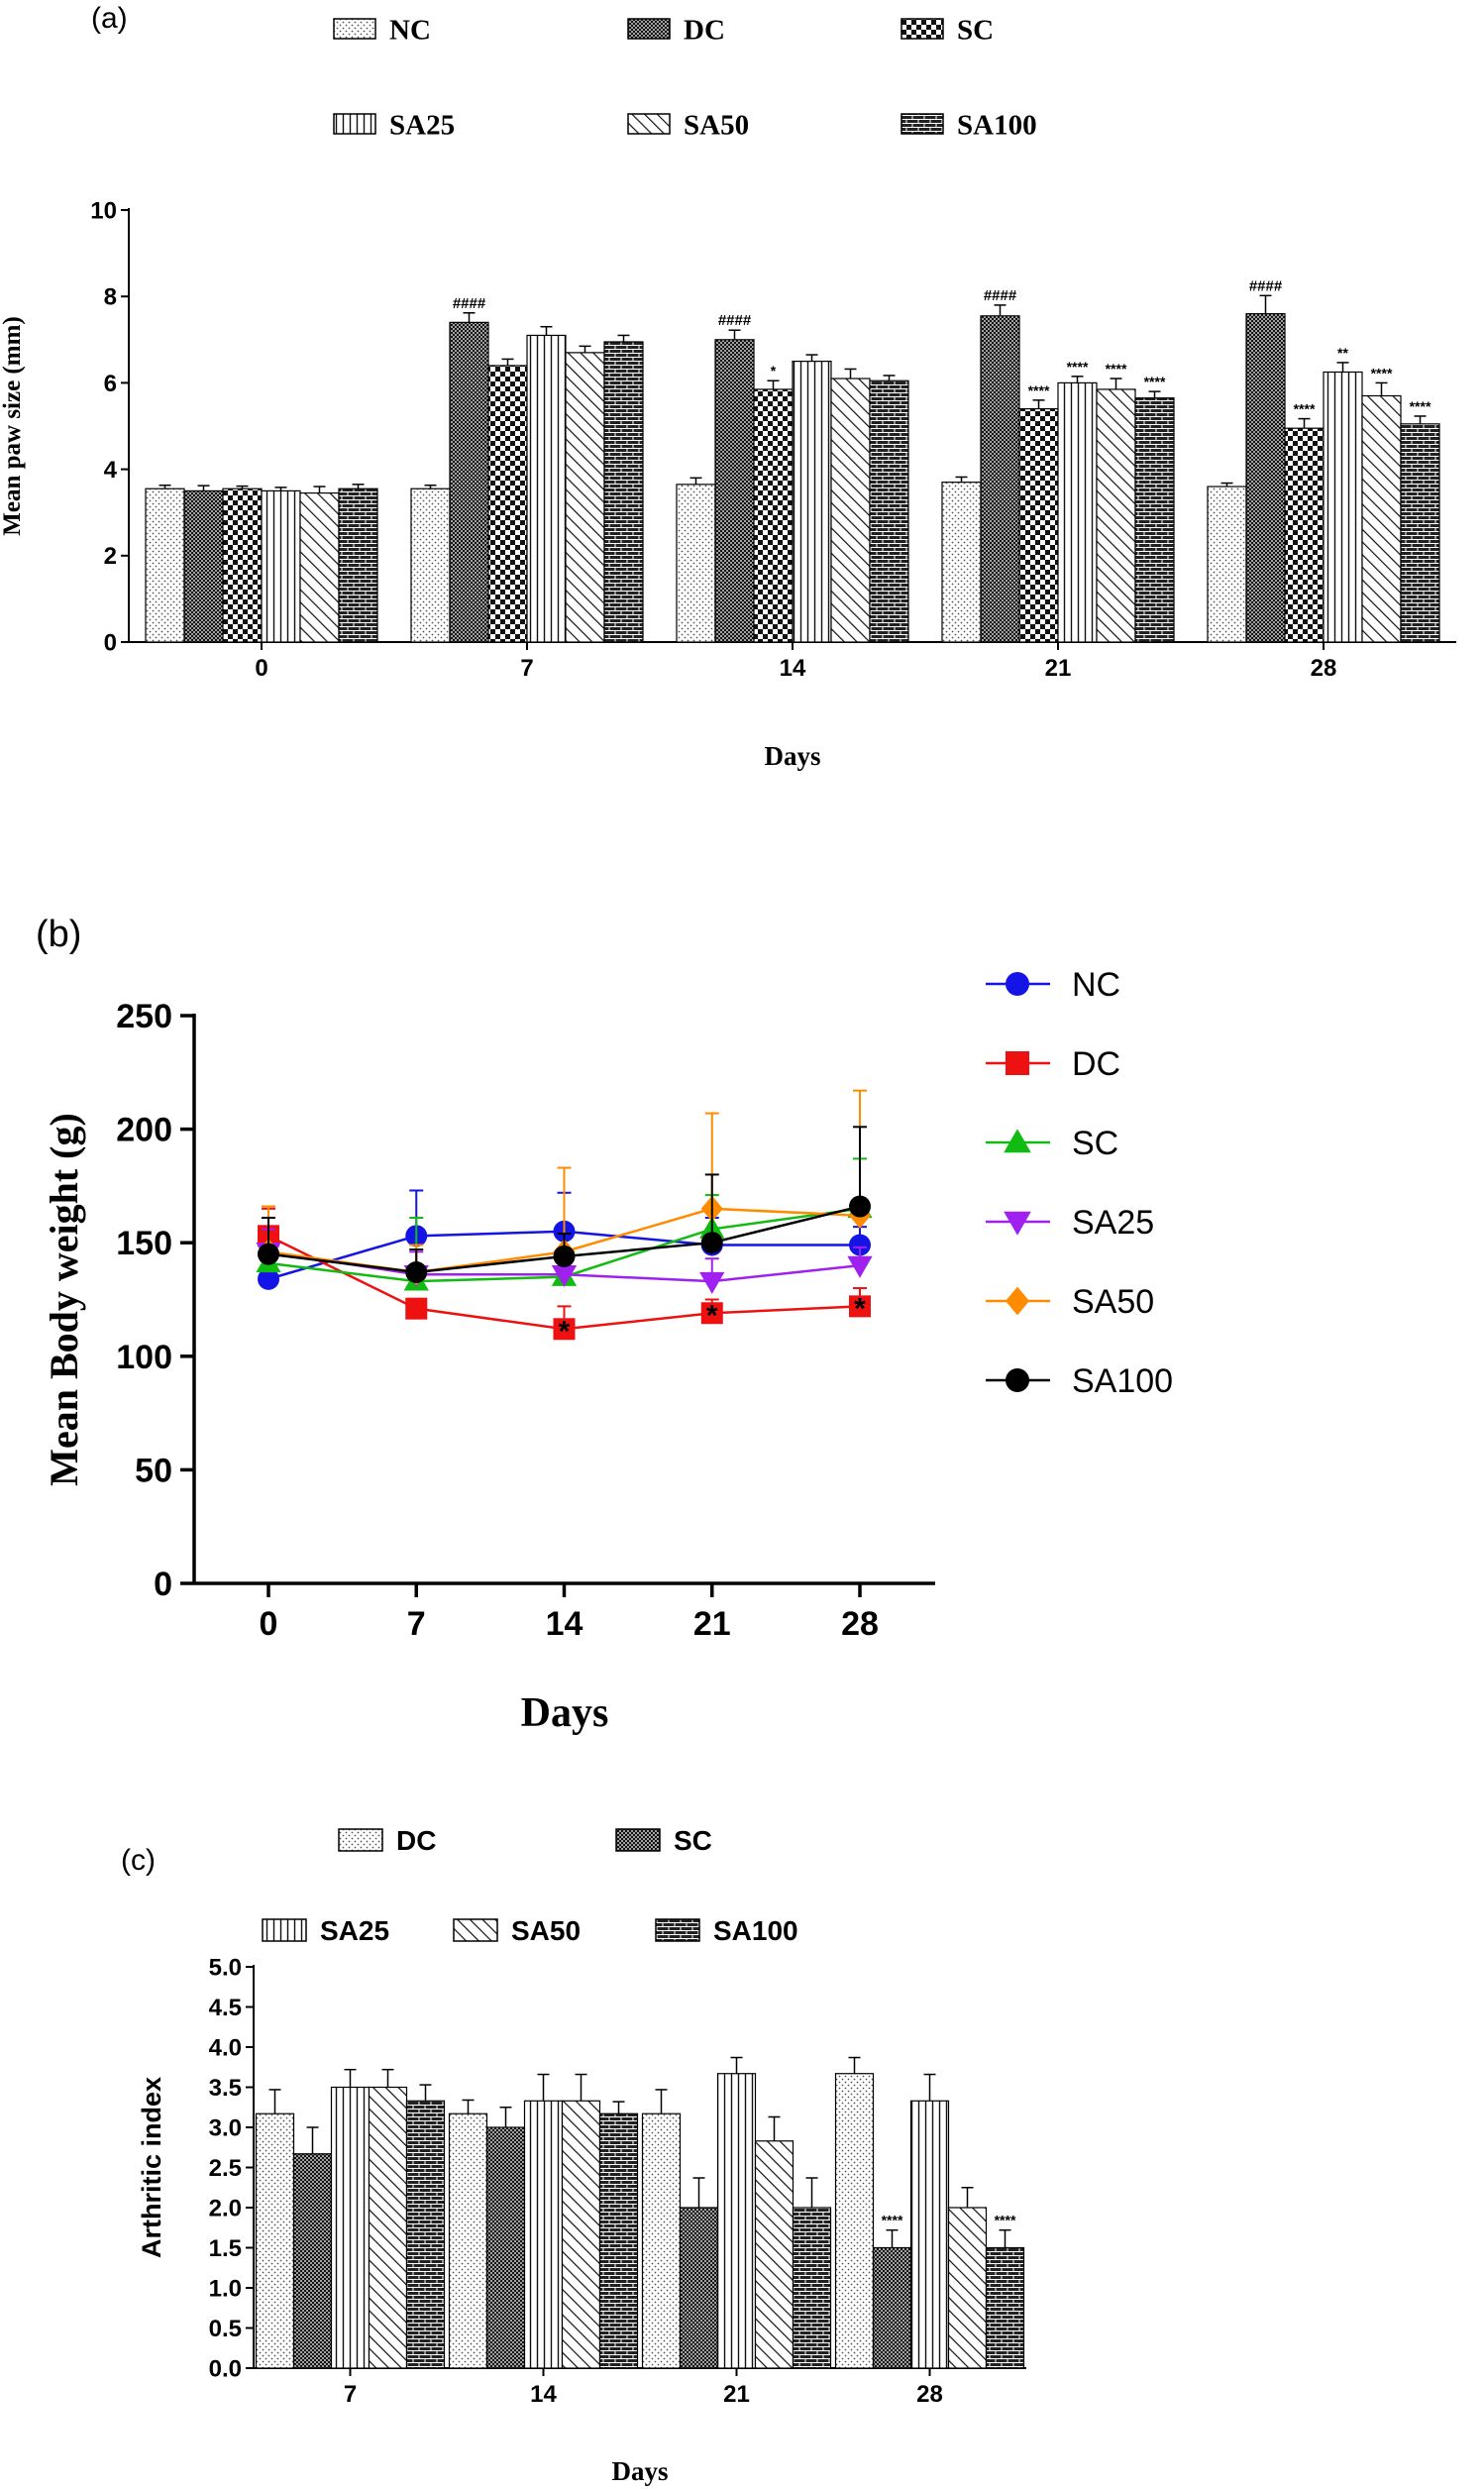 The image size is (1484, 2491). What do you see at coordinates (1018, 1380) in the screenshot?
I see `legend-marker-sa100` at bounding box center [1018, 1380].